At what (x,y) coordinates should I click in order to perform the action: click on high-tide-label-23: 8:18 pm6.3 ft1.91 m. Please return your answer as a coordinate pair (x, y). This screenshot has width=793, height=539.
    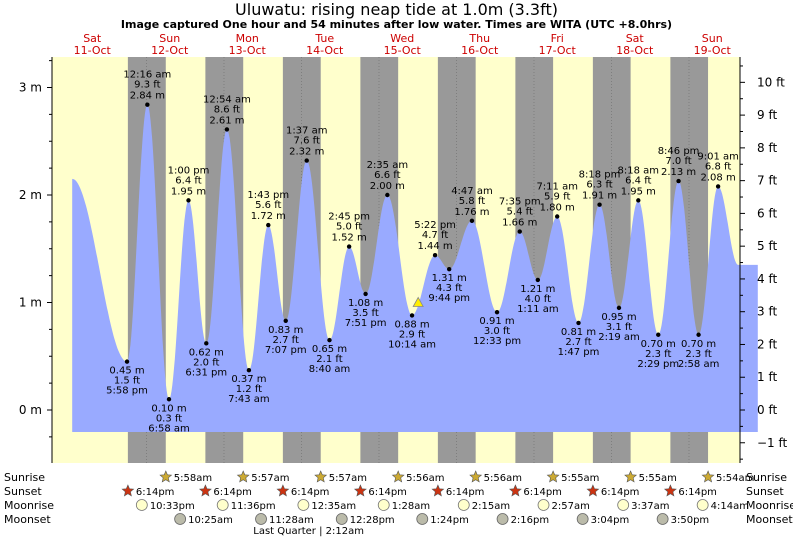
    Looking at the image, I should click on (600, 186).